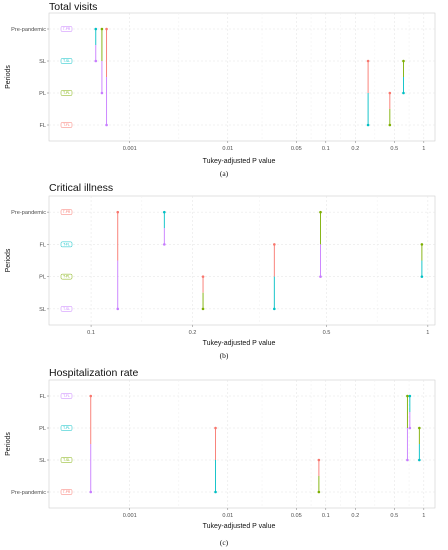 The width and height of the screenshot is (448, 550). What do you see at coordinates (224, 542) in the screenshot?
I see `subfigure-label: (c)` at bounding box center [224, 542].